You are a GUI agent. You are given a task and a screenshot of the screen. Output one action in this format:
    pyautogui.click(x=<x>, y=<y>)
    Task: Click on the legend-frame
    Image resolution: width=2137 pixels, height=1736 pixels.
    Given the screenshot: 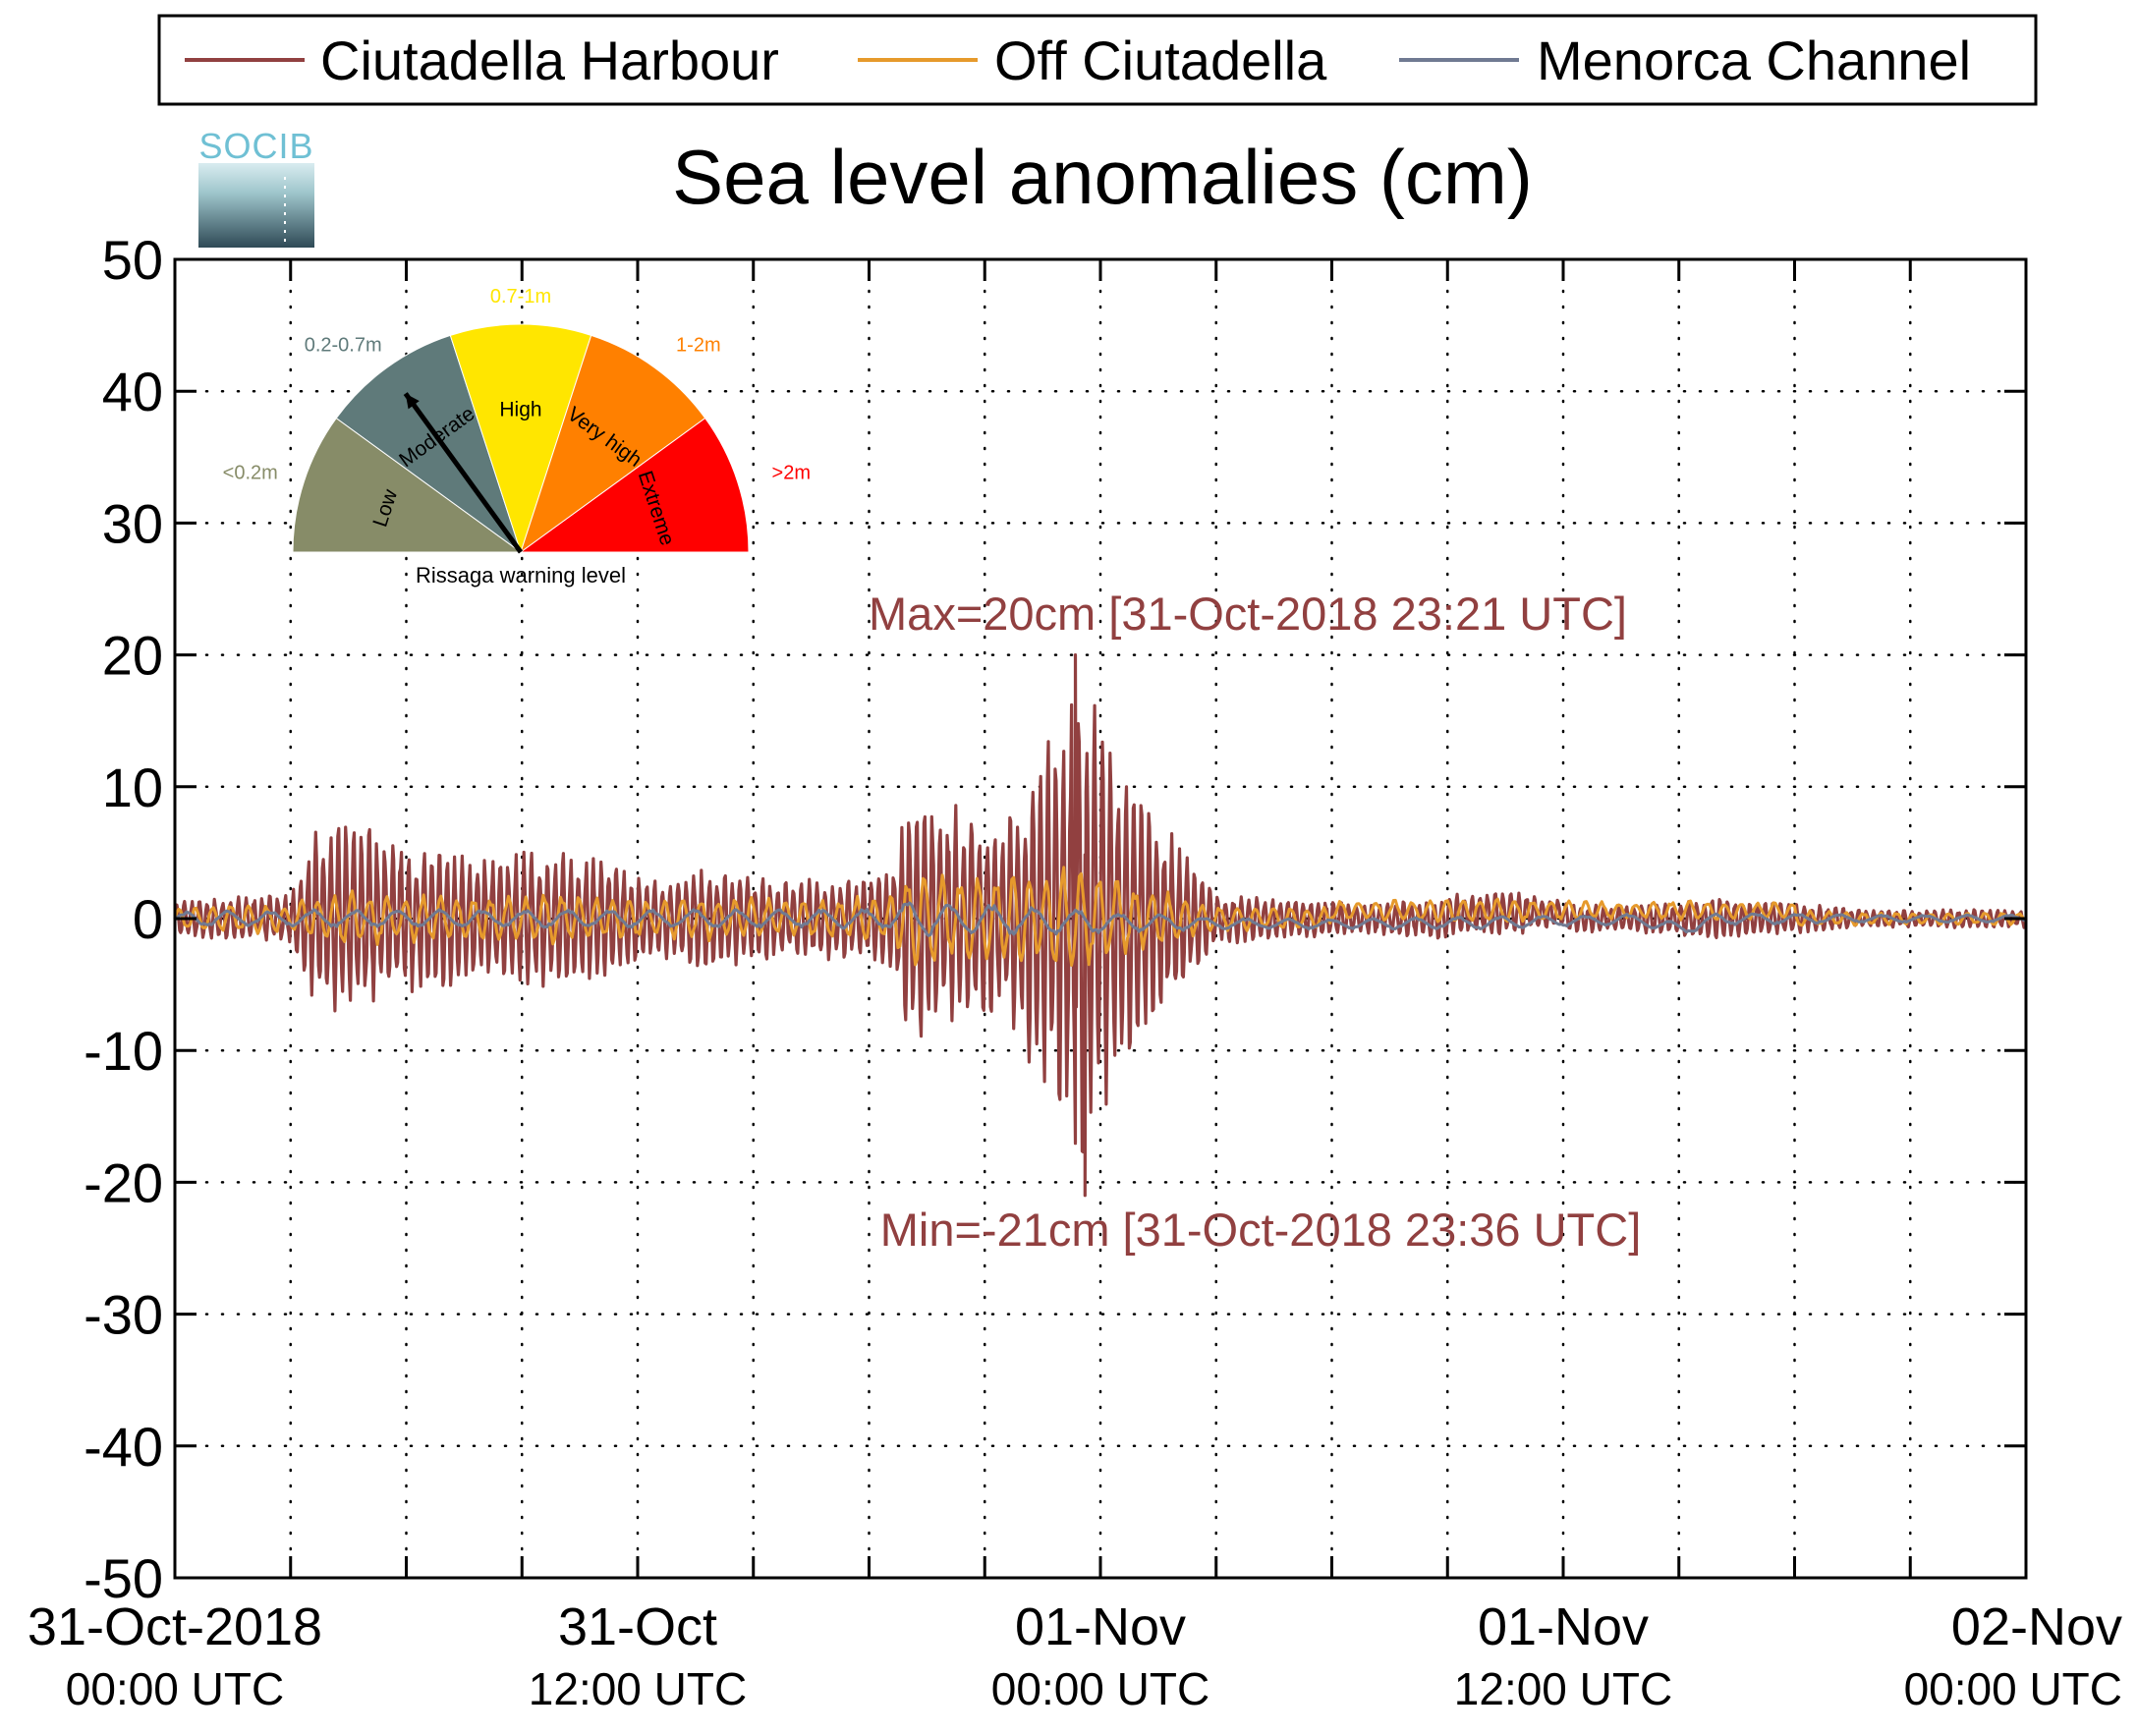 What is the action you would take?
    pyautogui.click(x=1097, y=60)
    